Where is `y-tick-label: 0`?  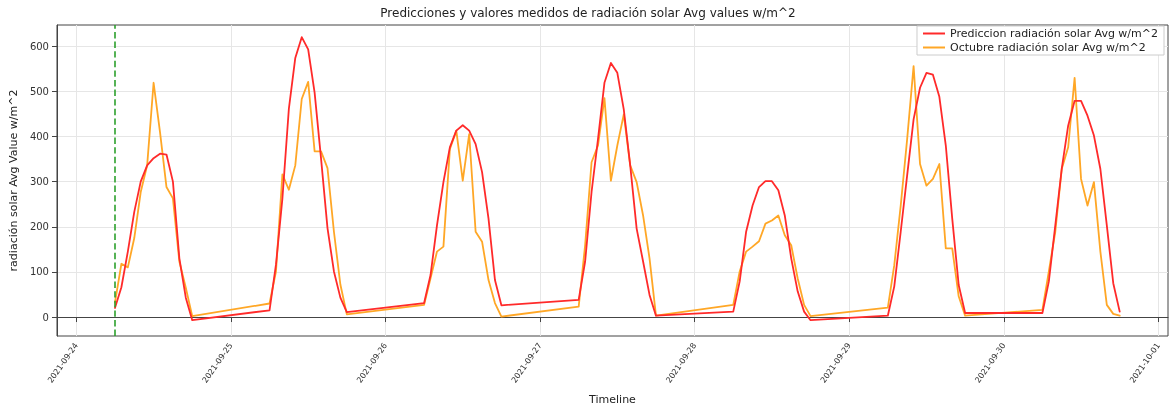
y-tick-label: 0 is located at coordinates (45, 317).